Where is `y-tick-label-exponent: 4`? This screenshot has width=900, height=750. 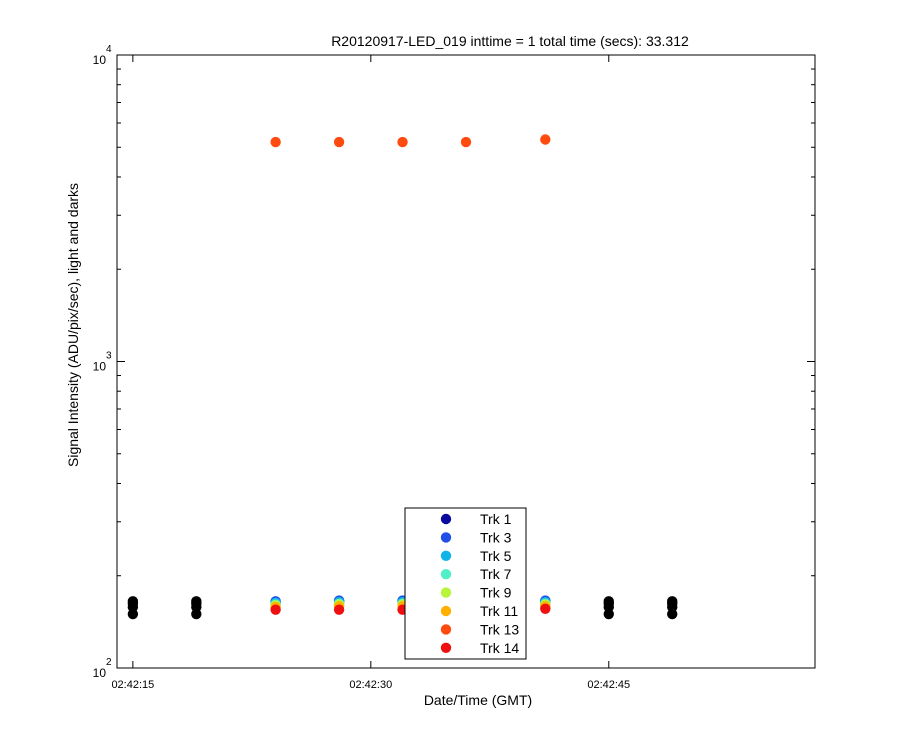
y-tick-label-exponent: 4 is located at coordinates (109, 49).